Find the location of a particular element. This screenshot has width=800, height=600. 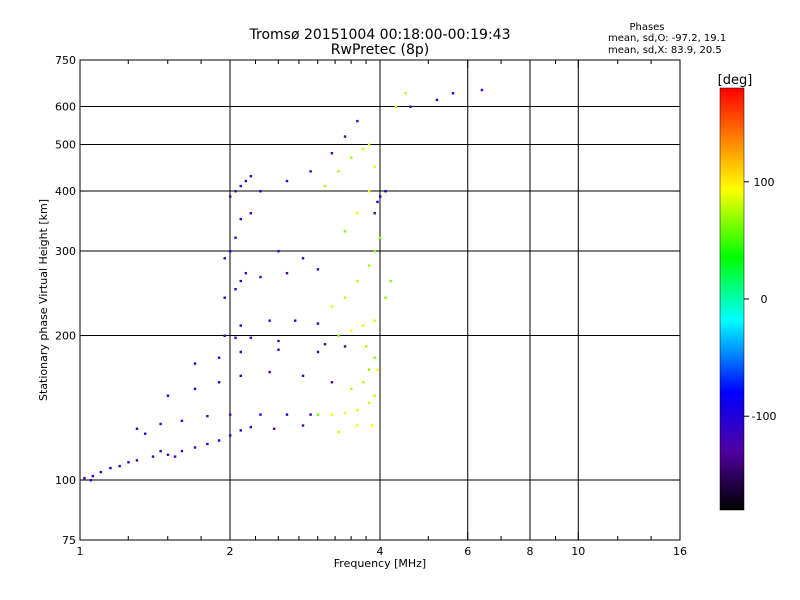

y-tick-label: 100 is located at coordinates (65, 480).